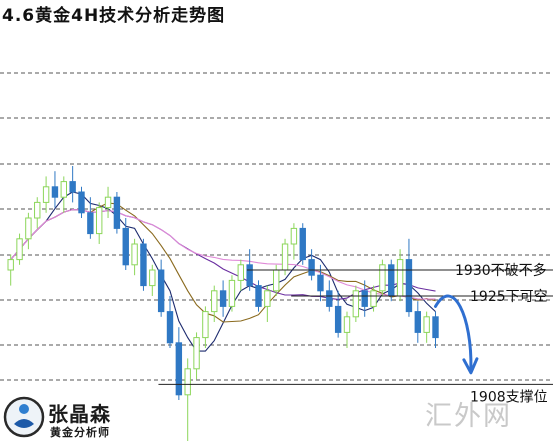 This screenshot has width=553, height=441. I want to click on level-label-0: 1930不破不多, so click(501, 270).